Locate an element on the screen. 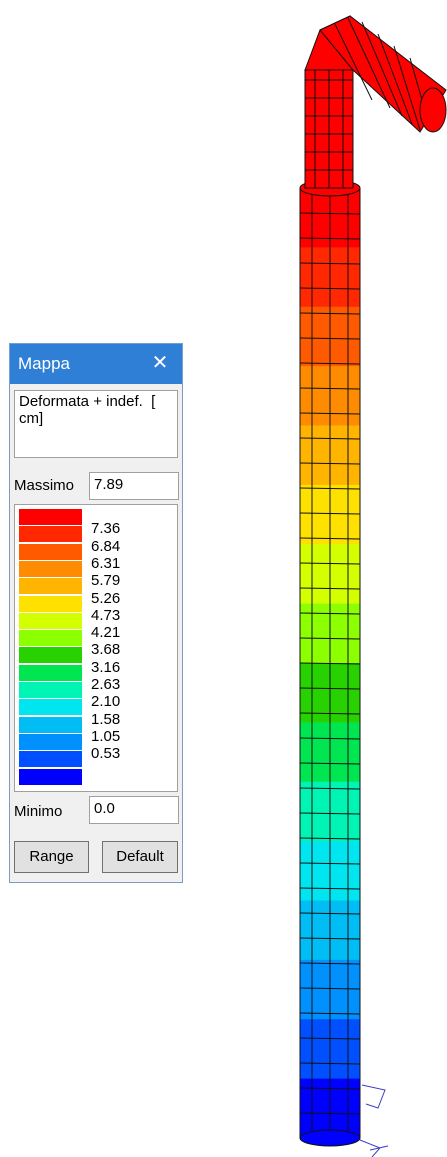 This screenshot has width=447, height=1157. max-value-field: 7.89 is located at coordinates (134, 486).